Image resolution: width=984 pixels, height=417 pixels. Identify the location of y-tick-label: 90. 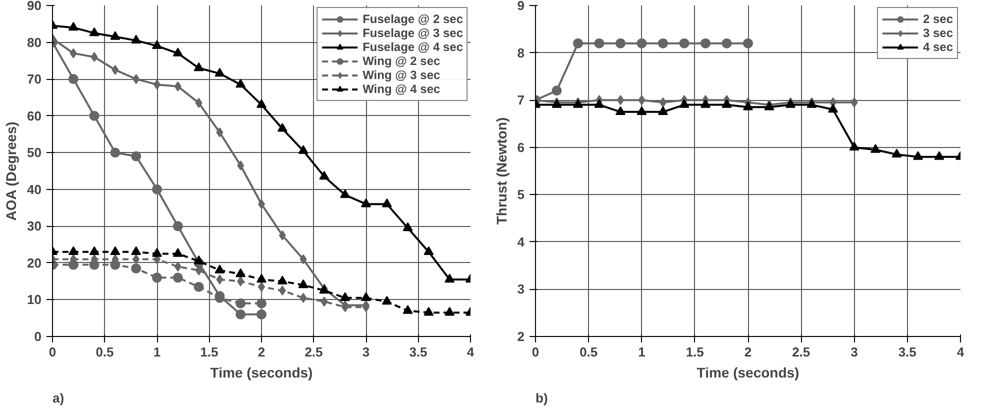
(34, 6).